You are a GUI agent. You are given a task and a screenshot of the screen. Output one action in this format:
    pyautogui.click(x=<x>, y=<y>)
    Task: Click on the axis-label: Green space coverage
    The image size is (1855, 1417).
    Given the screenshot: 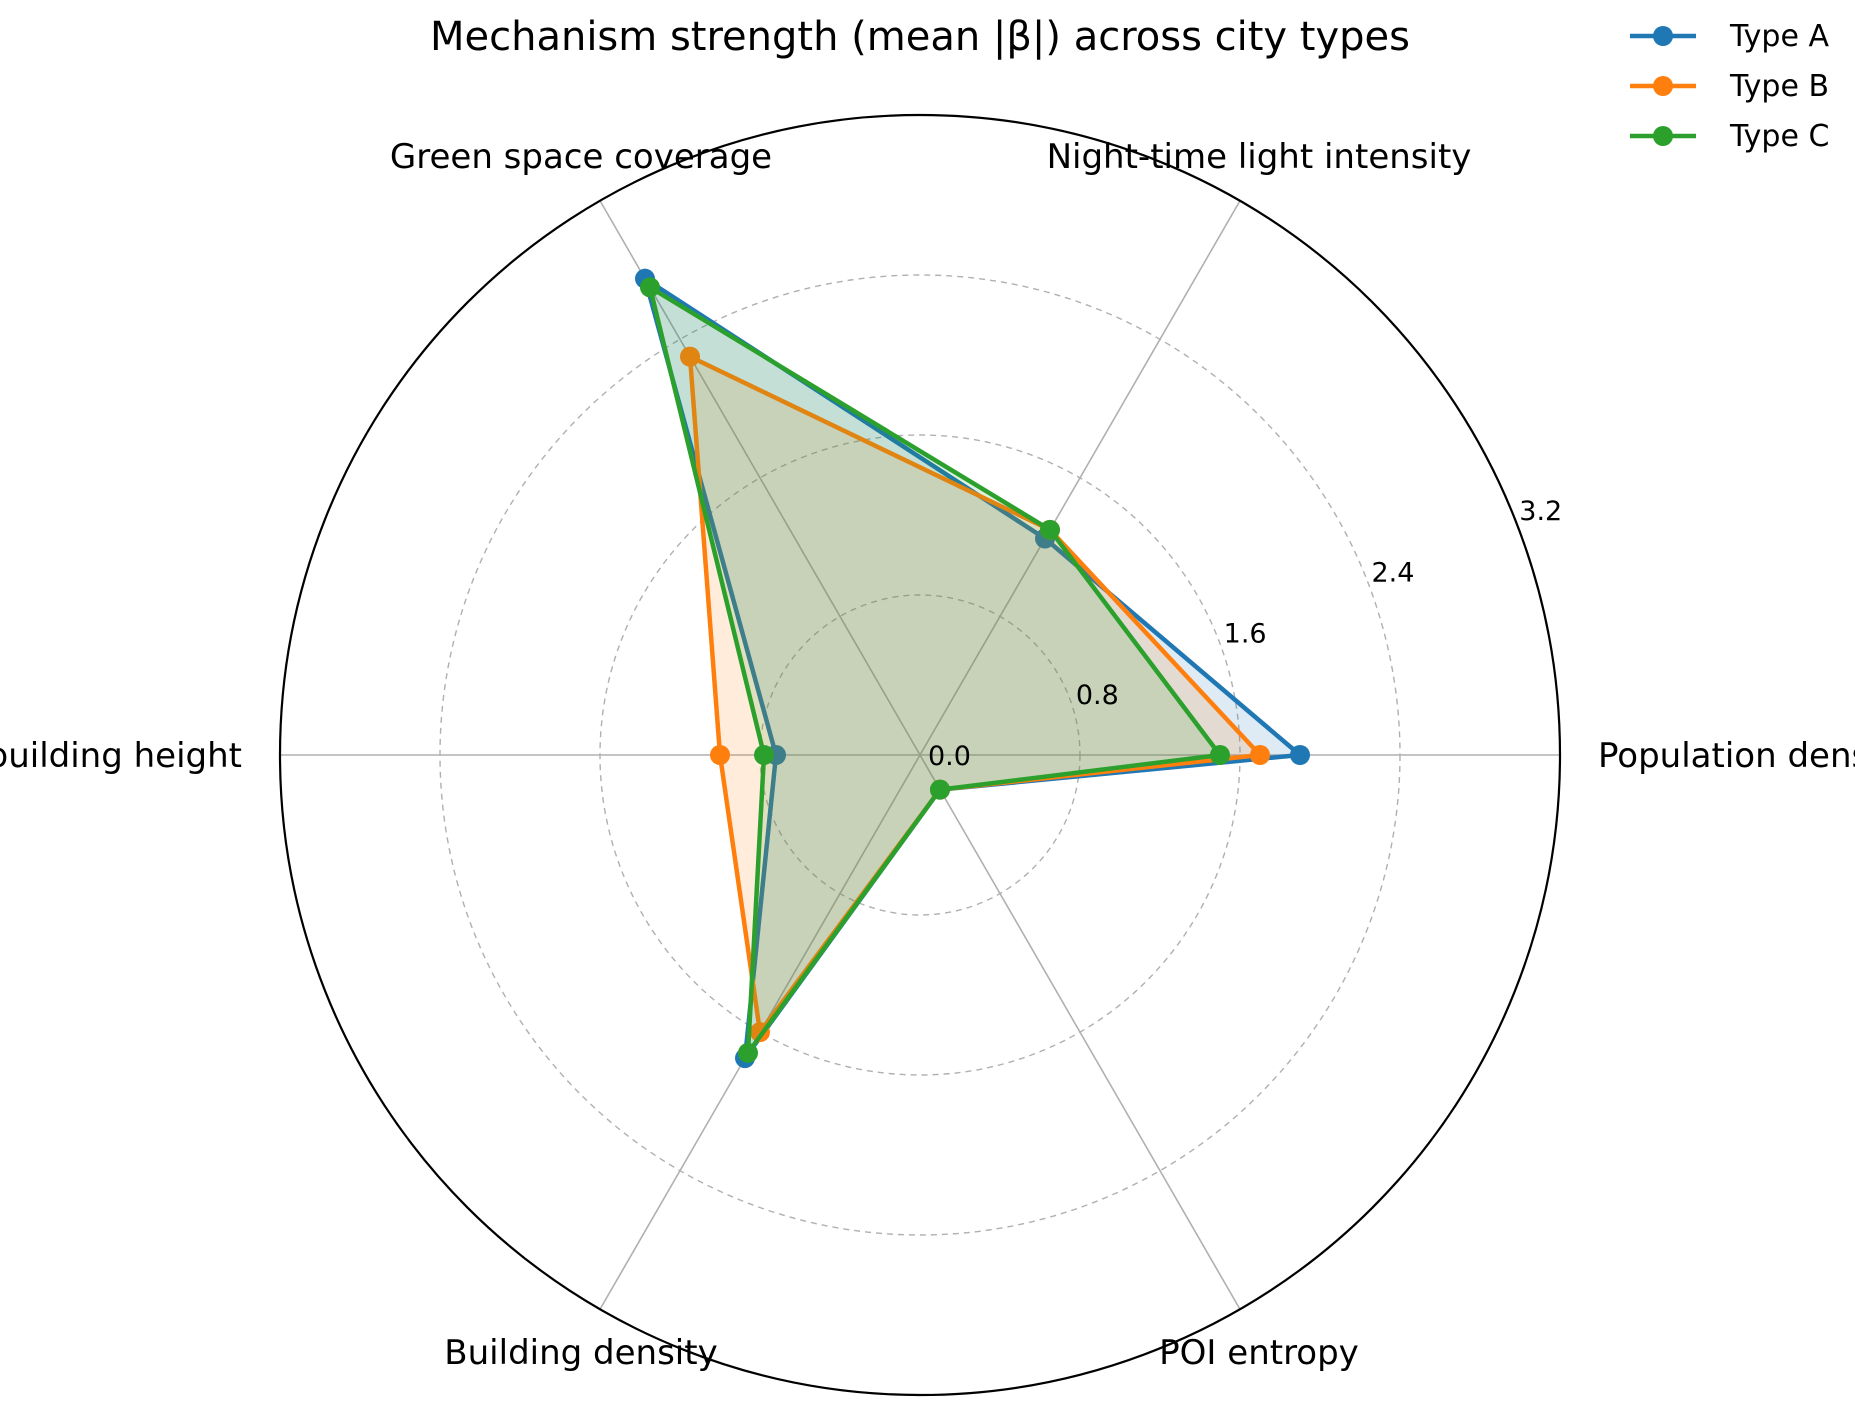 What is the action you would take?
    pyautogui.click(x=581, y=157)
    